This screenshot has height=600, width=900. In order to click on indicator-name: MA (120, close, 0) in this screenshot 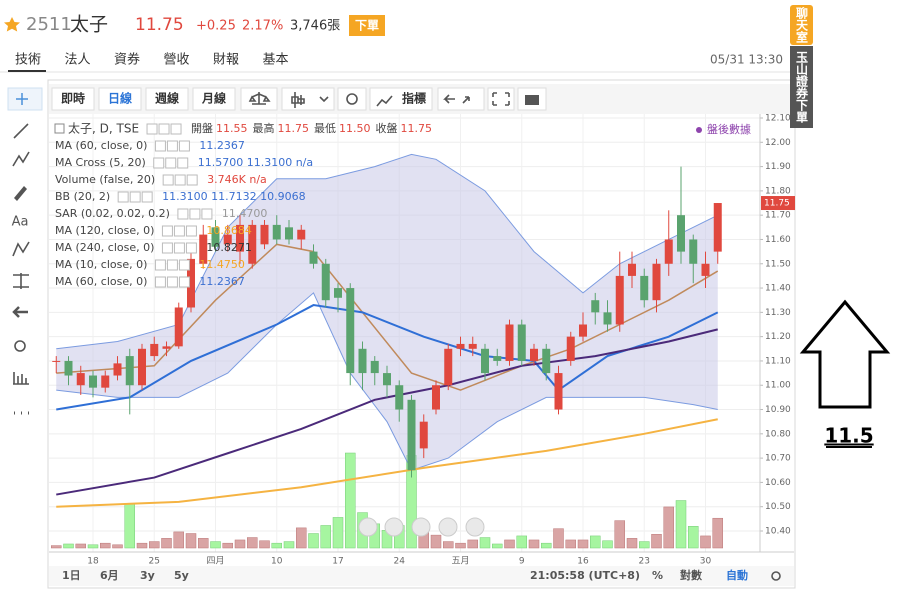, I will do `click(104, 230)`.